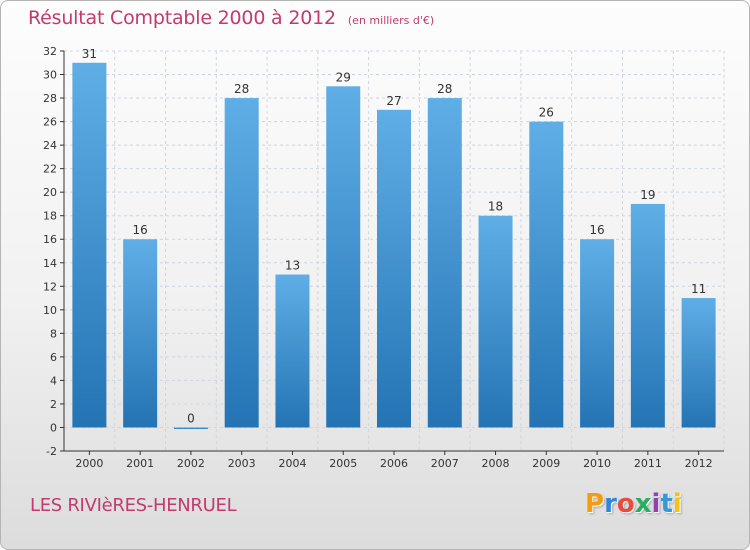  What do you see at coordinates (241, 263) in the screenshot?
I see `bar-2003` at bounding box center [241, 263].